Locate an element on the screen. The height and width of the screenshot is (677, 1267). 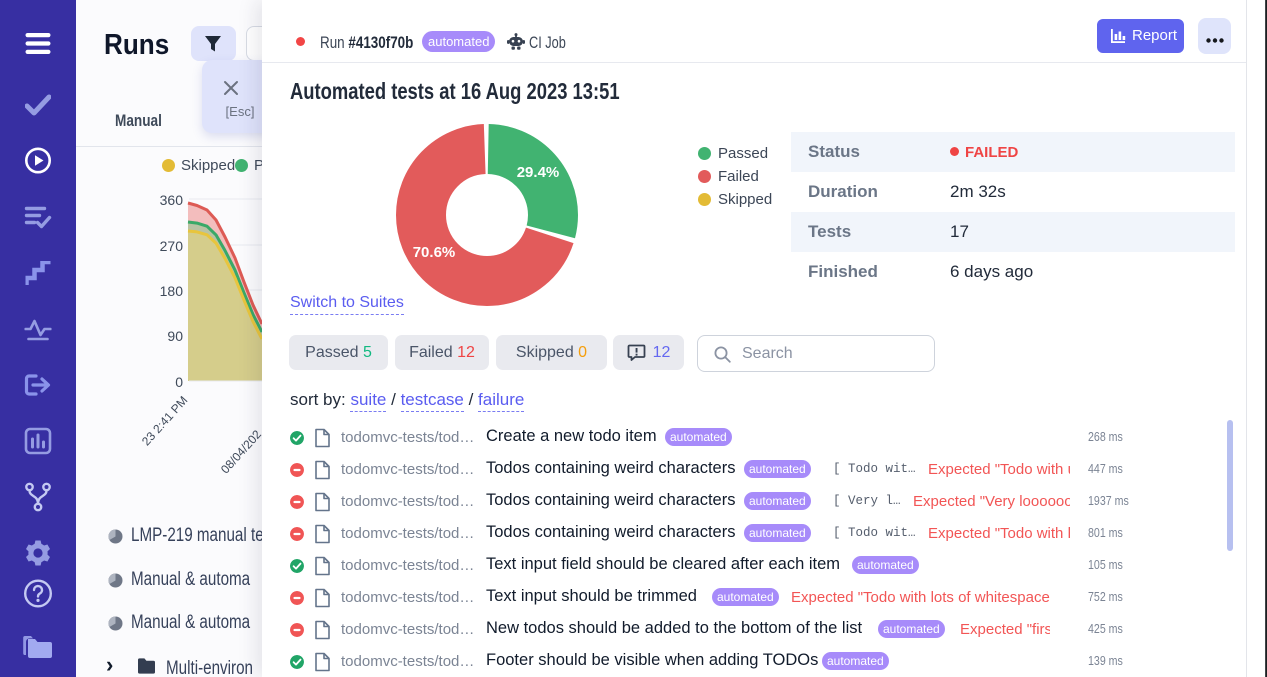
svg-text: 29.4% is located at coordinates (538, 172).